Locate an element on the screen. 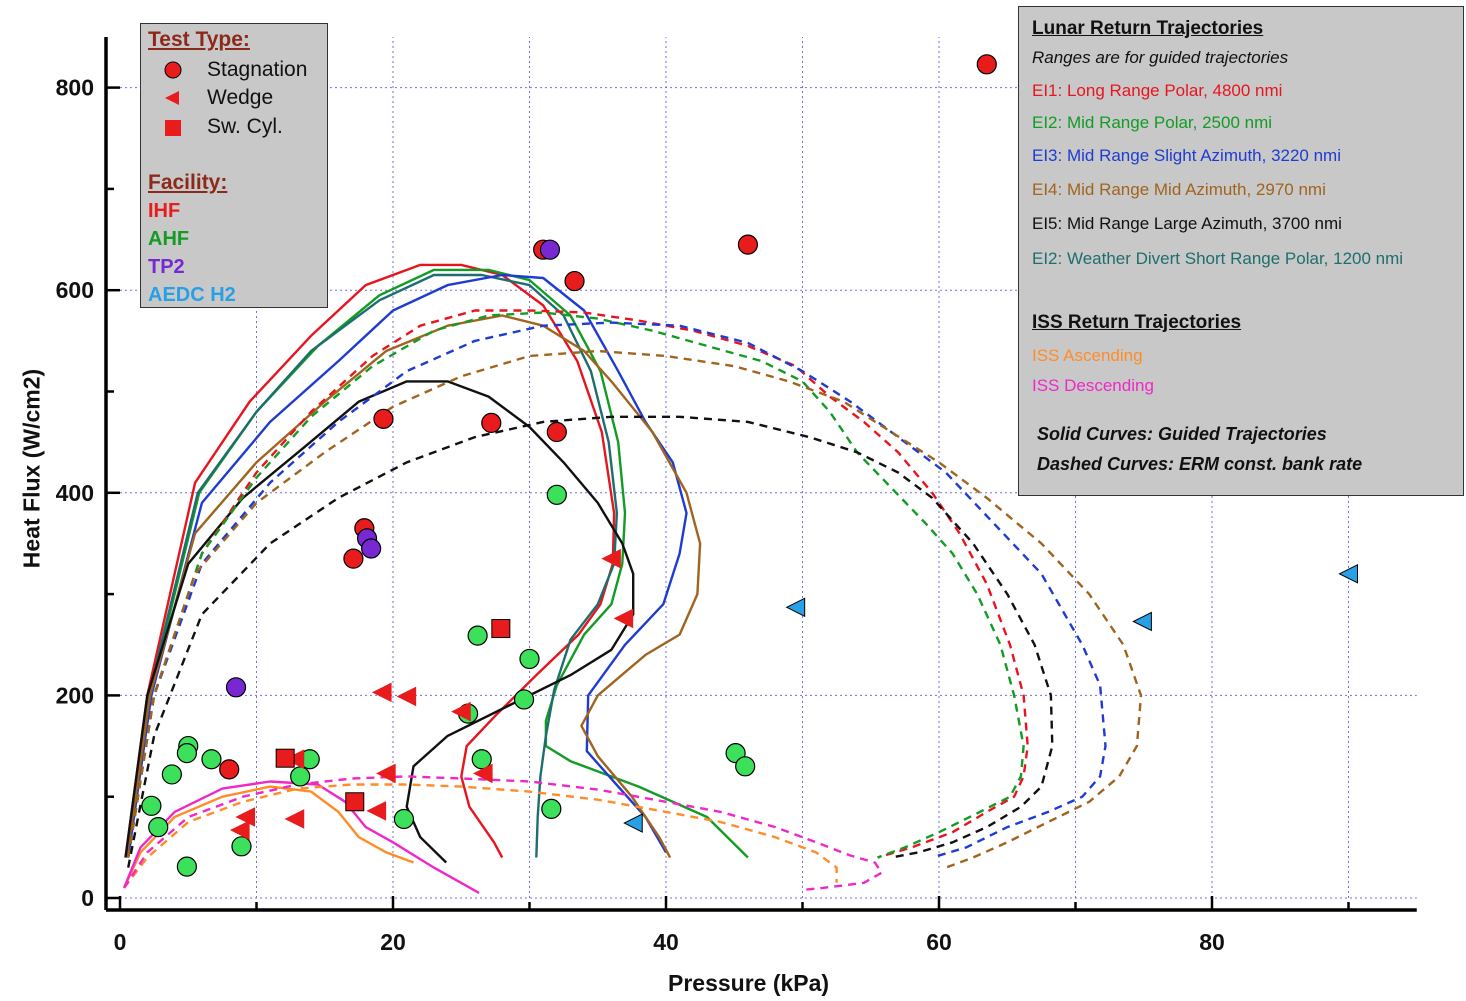  legend-ei5: EI5: Mid Range Large Azimuth, 3700 nmi is located at coordinates (1187, 223).